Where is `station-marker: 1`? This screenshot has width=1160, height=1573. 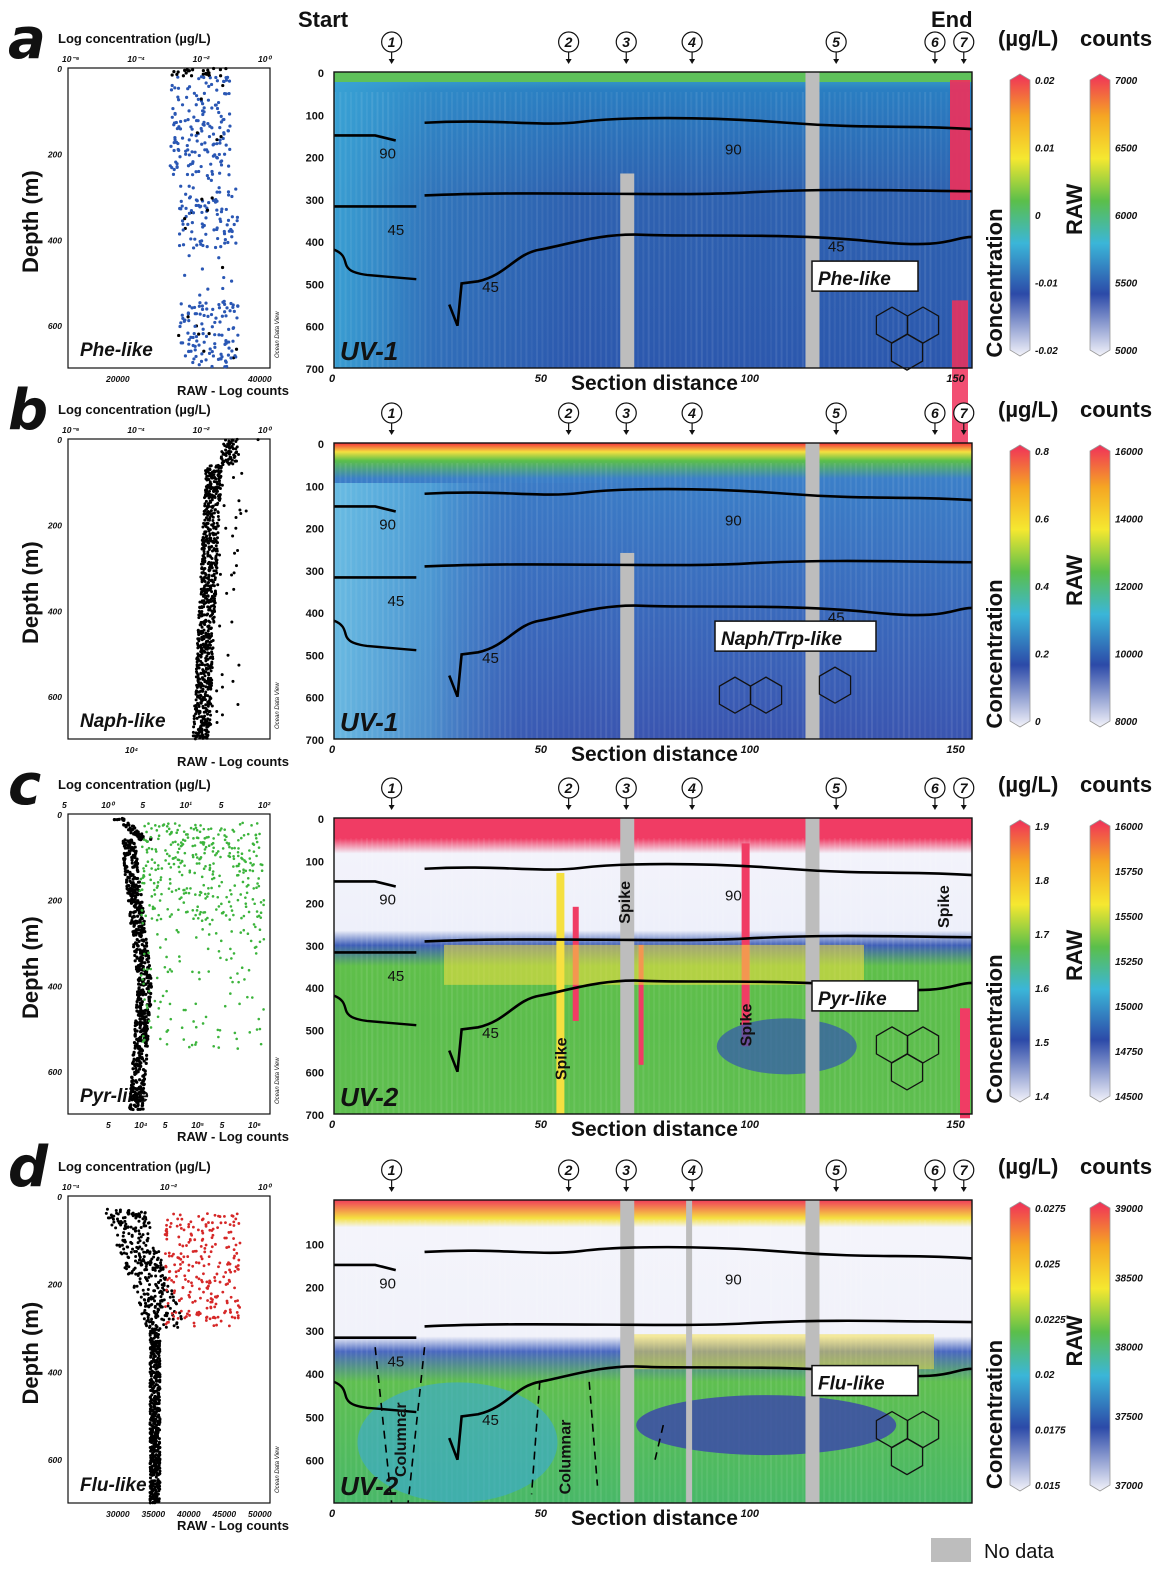
station-marker: 1 is located at coordinates (392, 48).